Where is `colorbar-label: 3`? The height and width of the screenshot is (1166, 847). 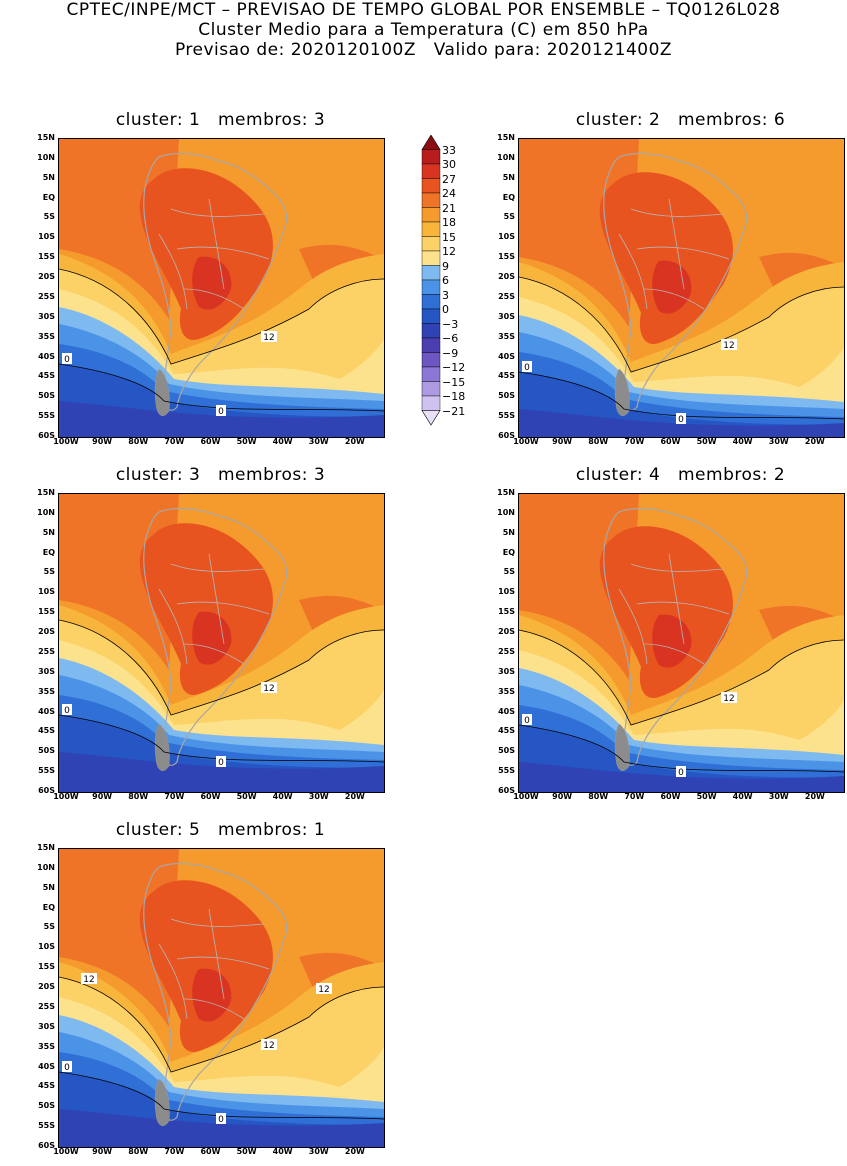 colorbar-label: 3 is located at coordinates (445, 295).